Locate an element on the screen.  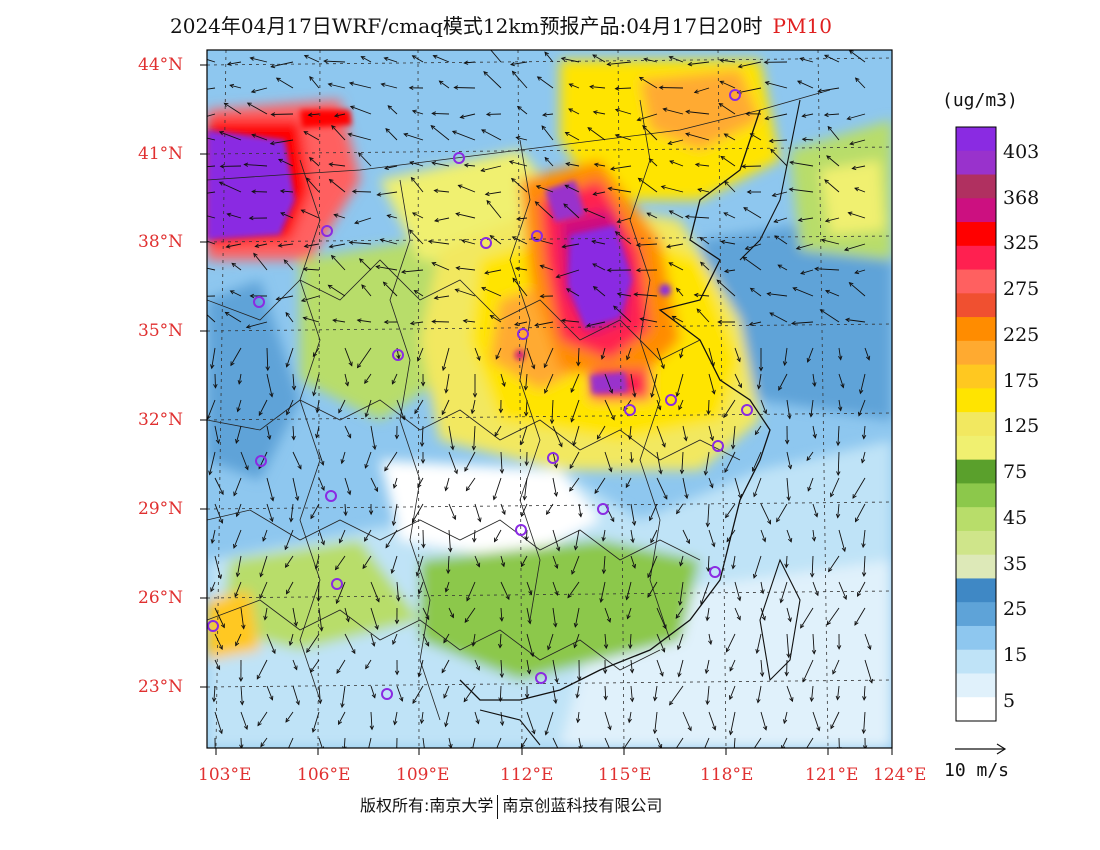
lon-label-106e: 106°E is located at coordinates (324, 775).